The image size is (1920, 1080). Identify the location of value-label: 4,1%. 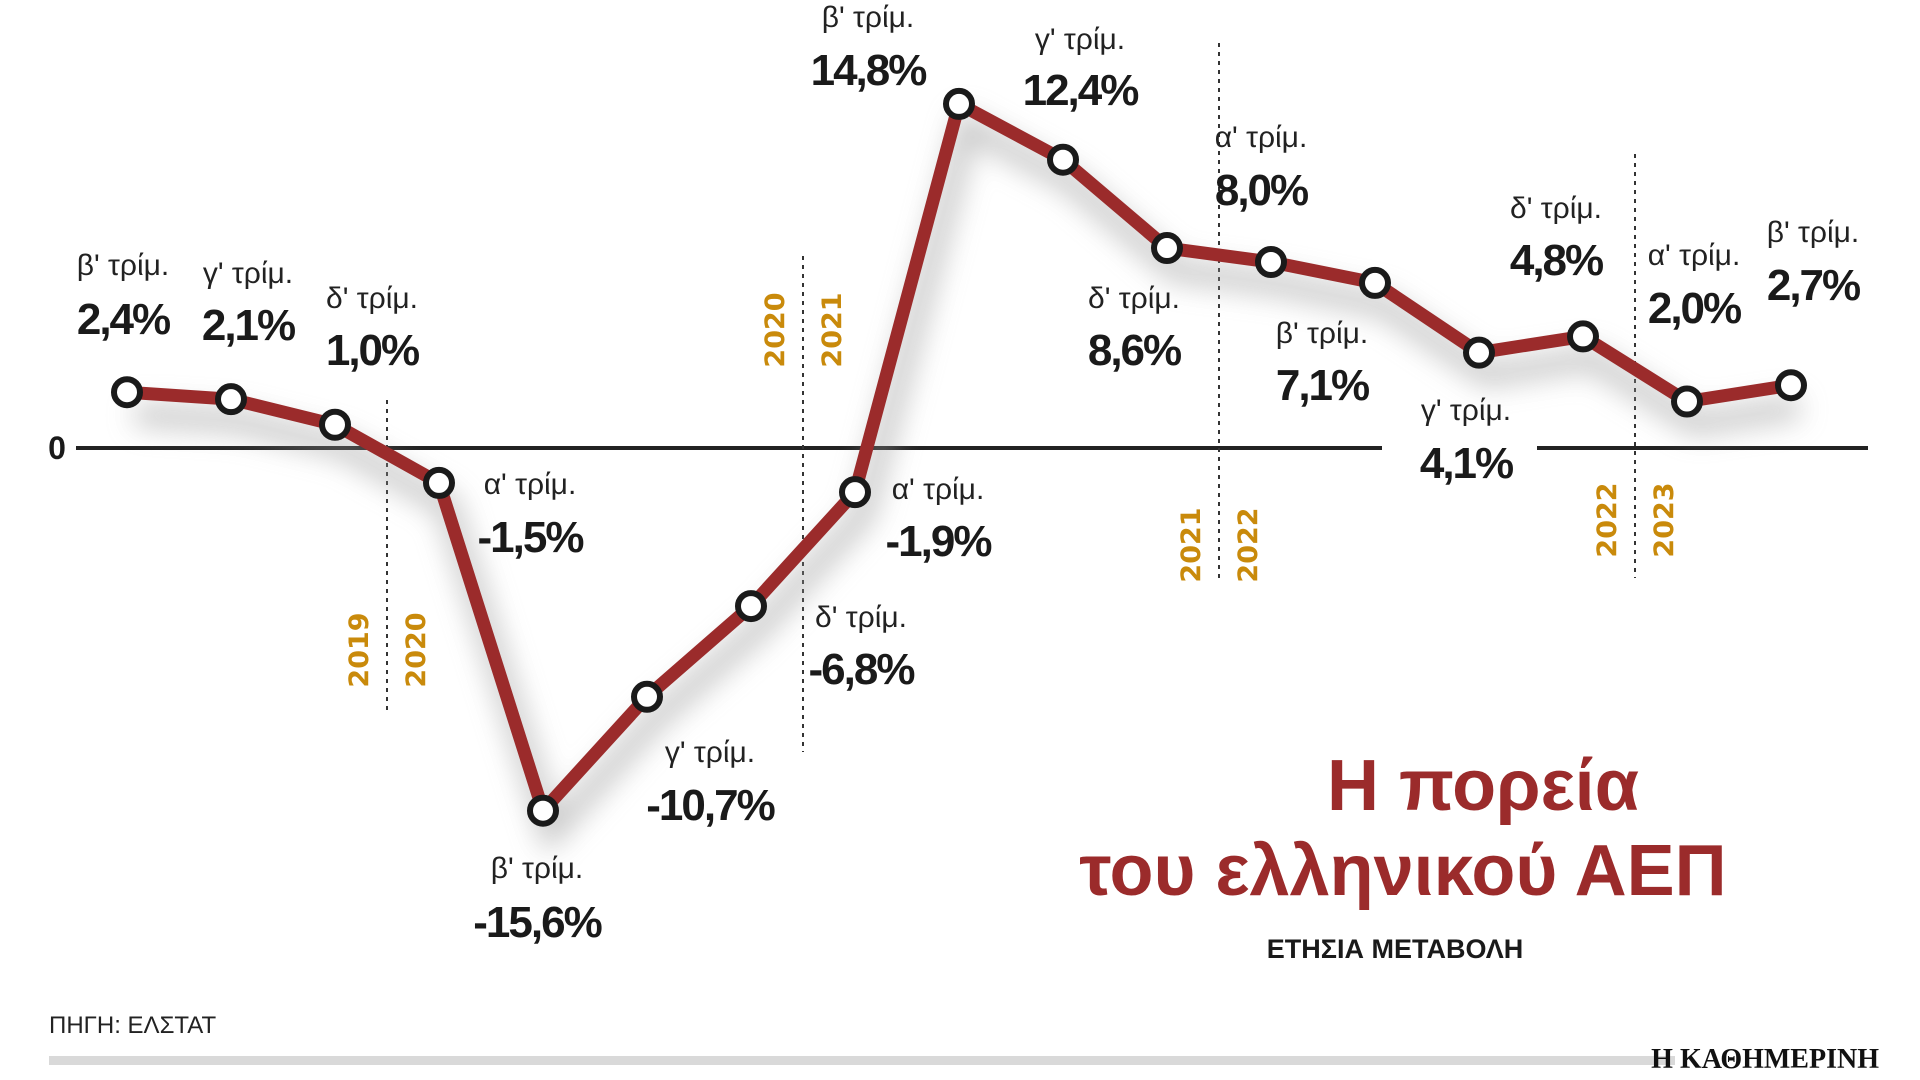
(1466, 463).